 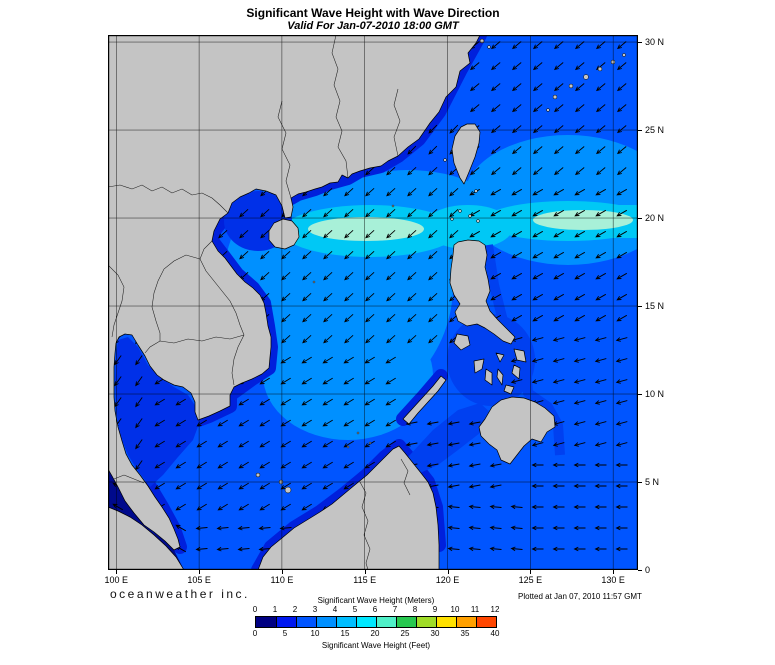 What do you see at coordinates (495, 633) in the screenshot?
I see `feet-tick-label: 40` at bounding box center [495, 633].